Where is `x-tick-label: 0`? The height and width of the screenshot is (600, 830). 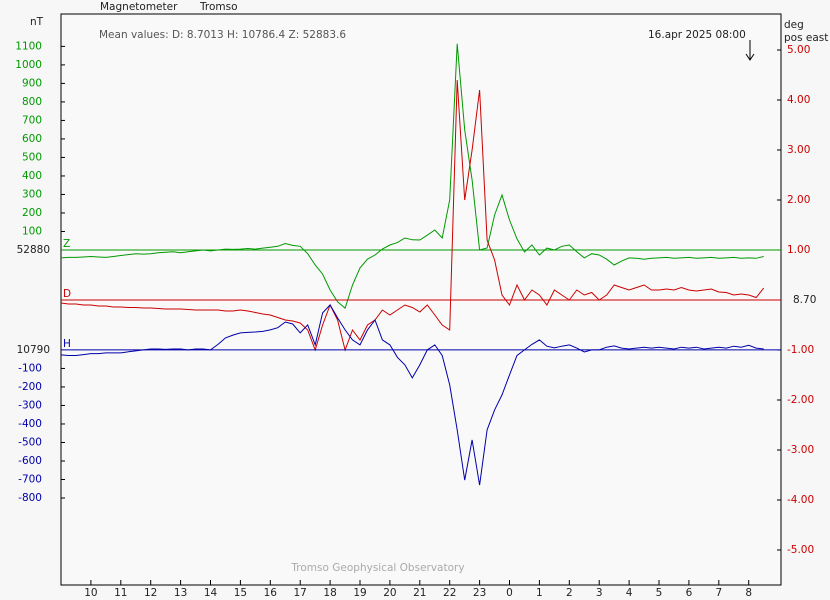
x-tick-label: 0 is located at coordinates (509, 593).